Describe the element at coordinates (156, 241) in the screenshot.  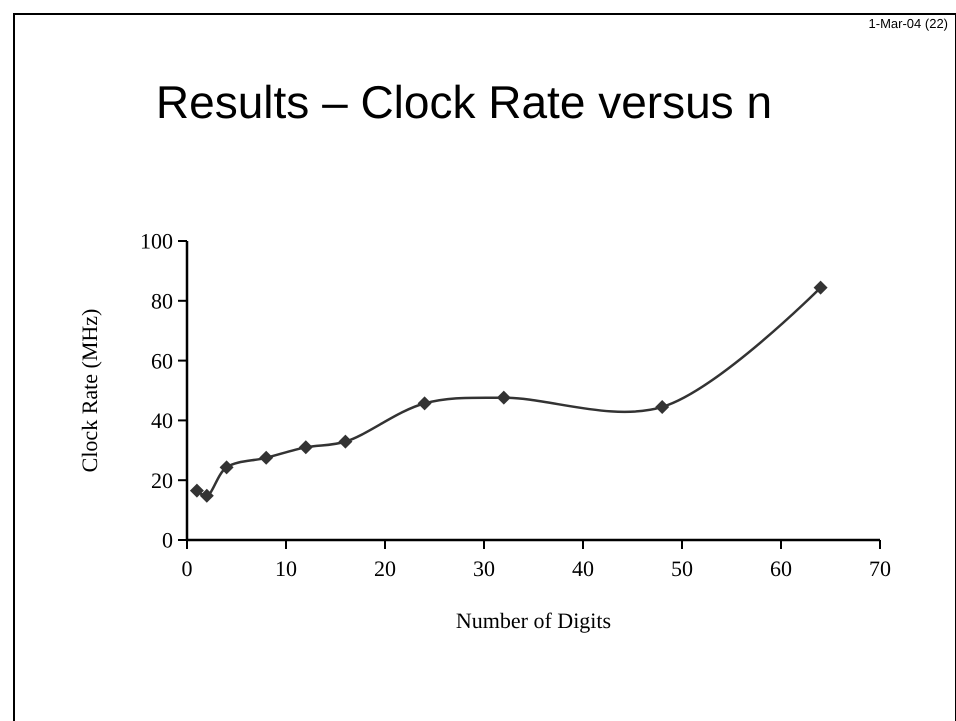
I see `y-tick-label: 100` at that location.